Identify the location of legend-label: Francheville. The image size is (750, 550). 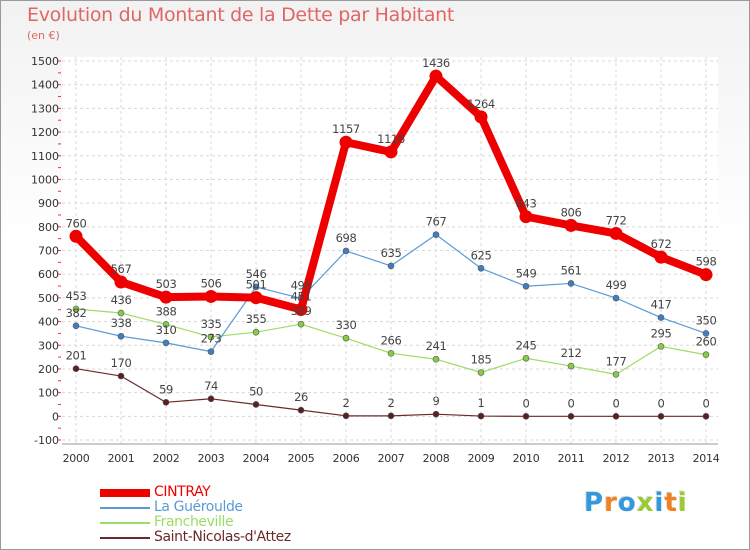
(194, 522).